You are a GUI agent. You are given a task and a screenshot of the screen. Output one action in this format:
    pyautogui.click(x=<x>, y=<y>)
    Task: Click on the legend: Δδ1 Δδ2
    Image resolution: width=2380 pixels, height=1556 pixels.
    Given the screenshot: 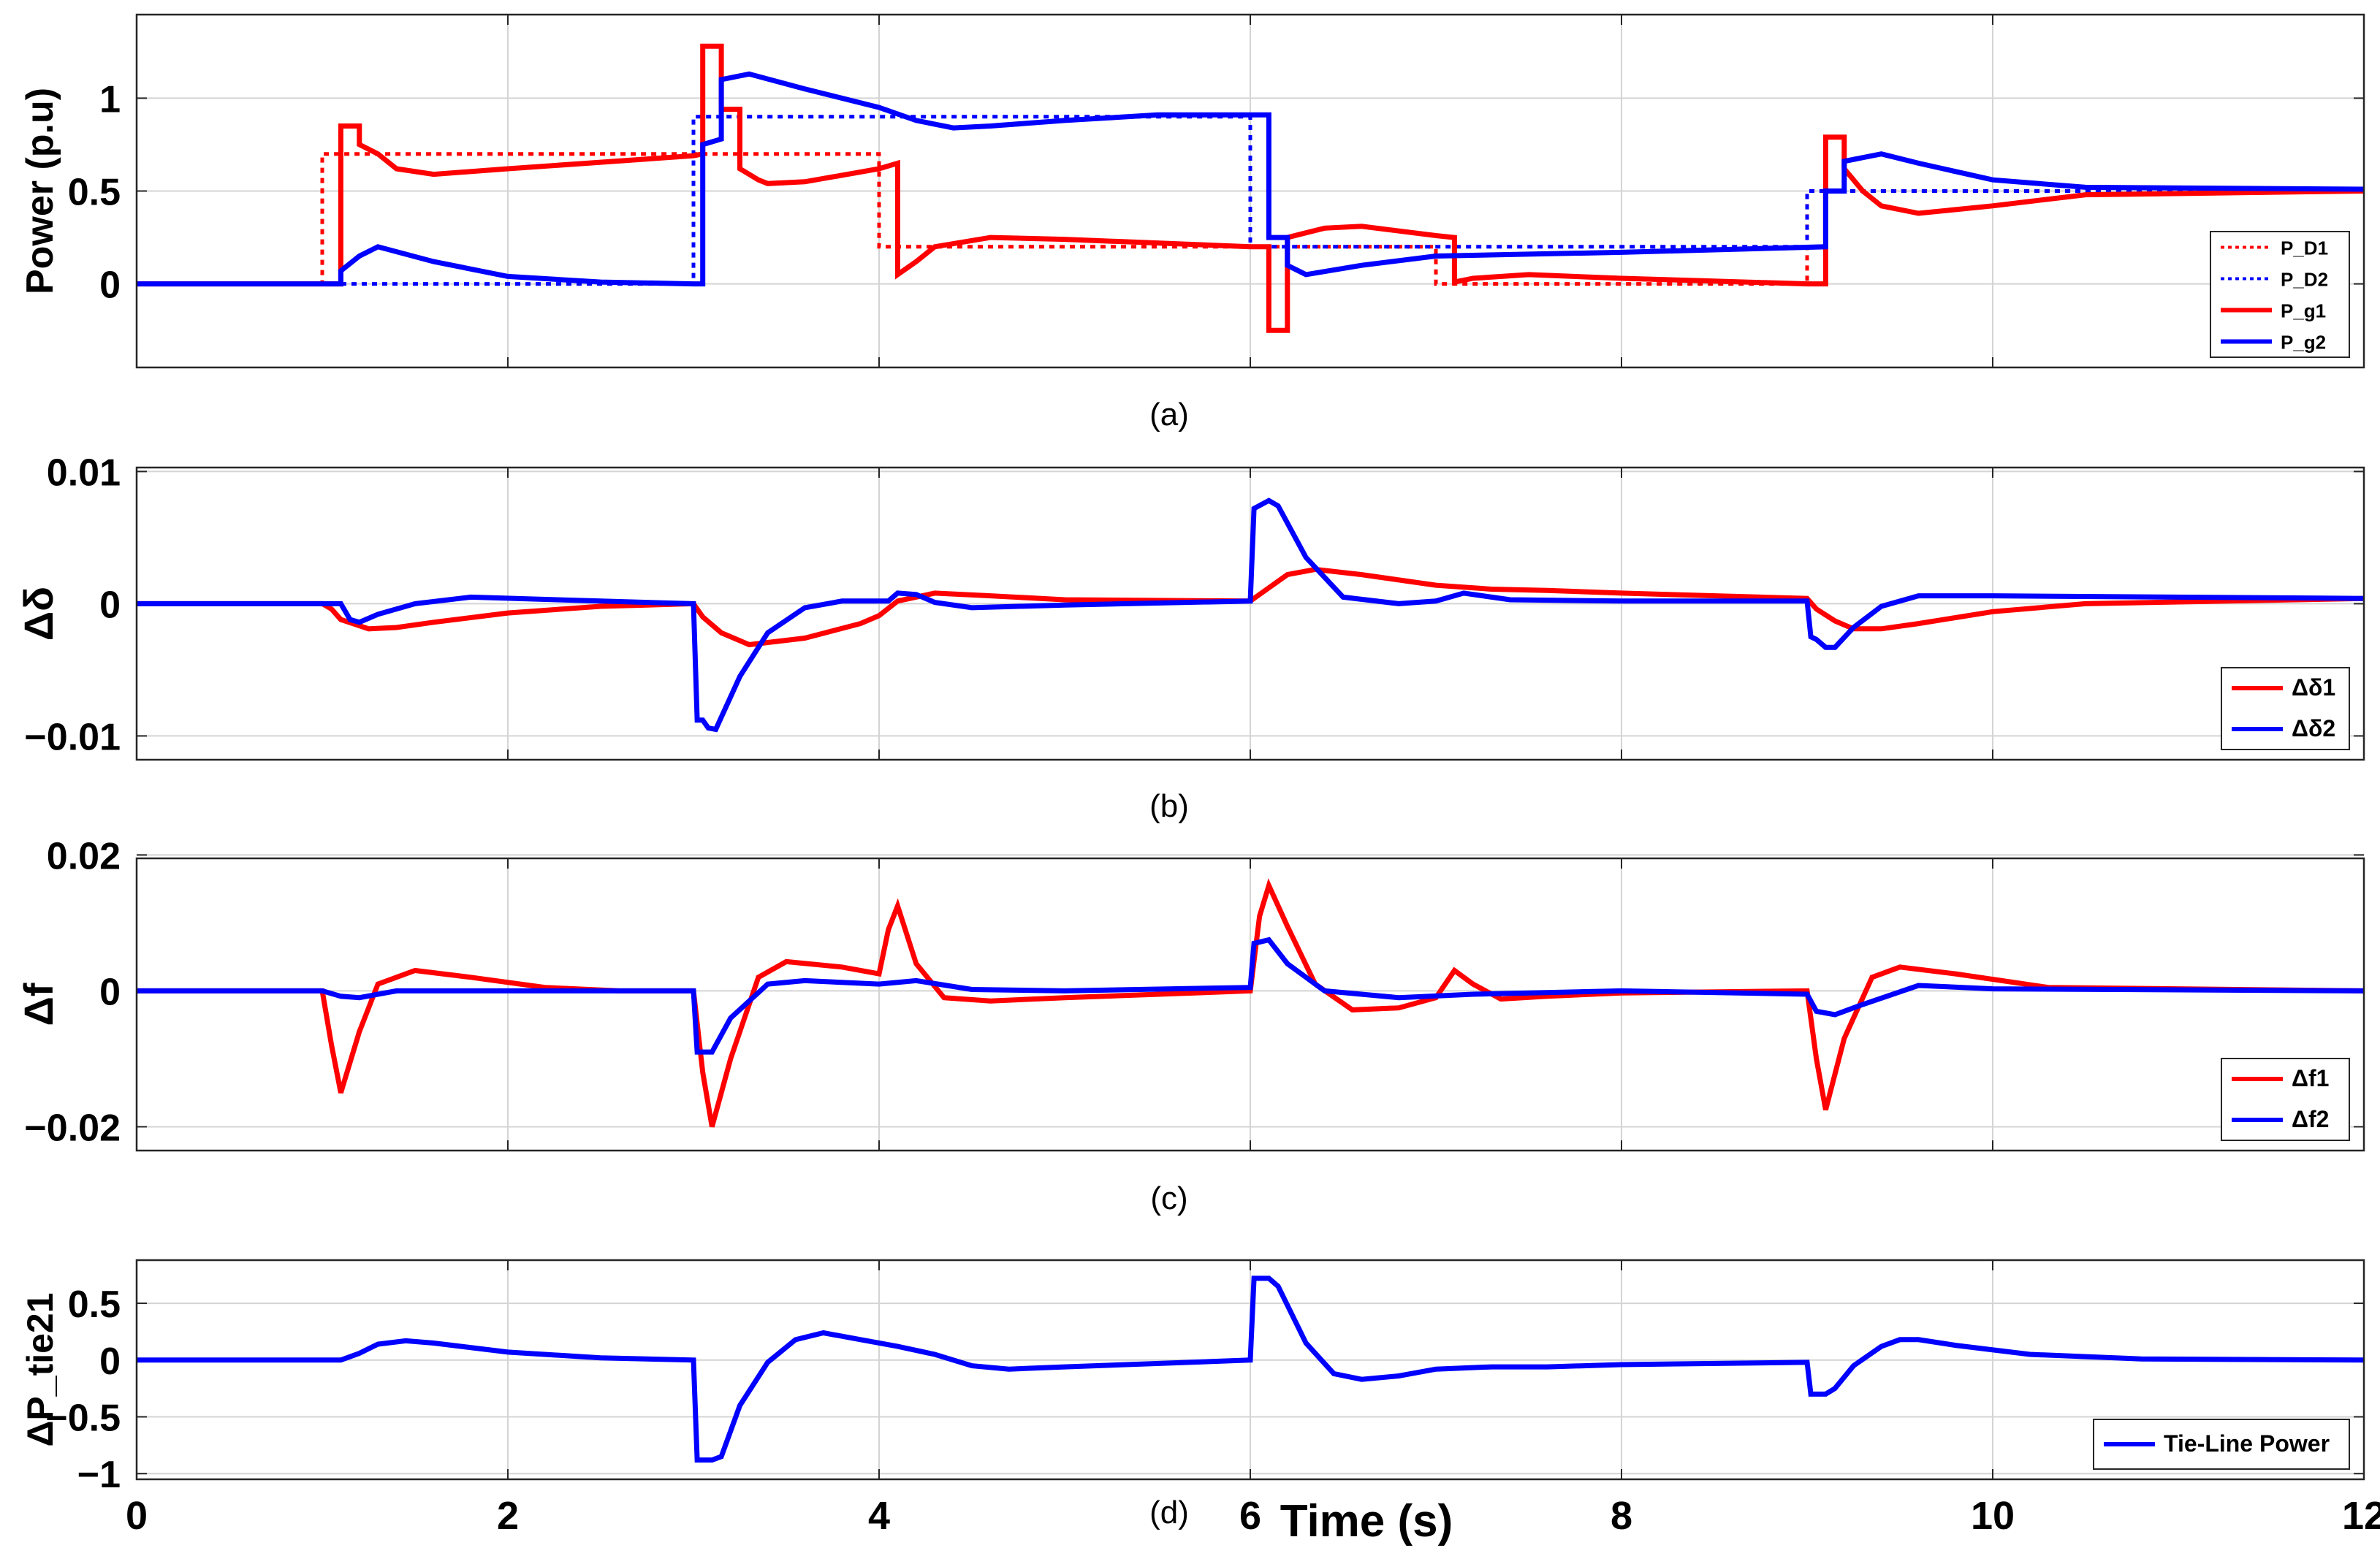 What is the action you would take?
    pyautogui.click(x=2285, y=708)
    